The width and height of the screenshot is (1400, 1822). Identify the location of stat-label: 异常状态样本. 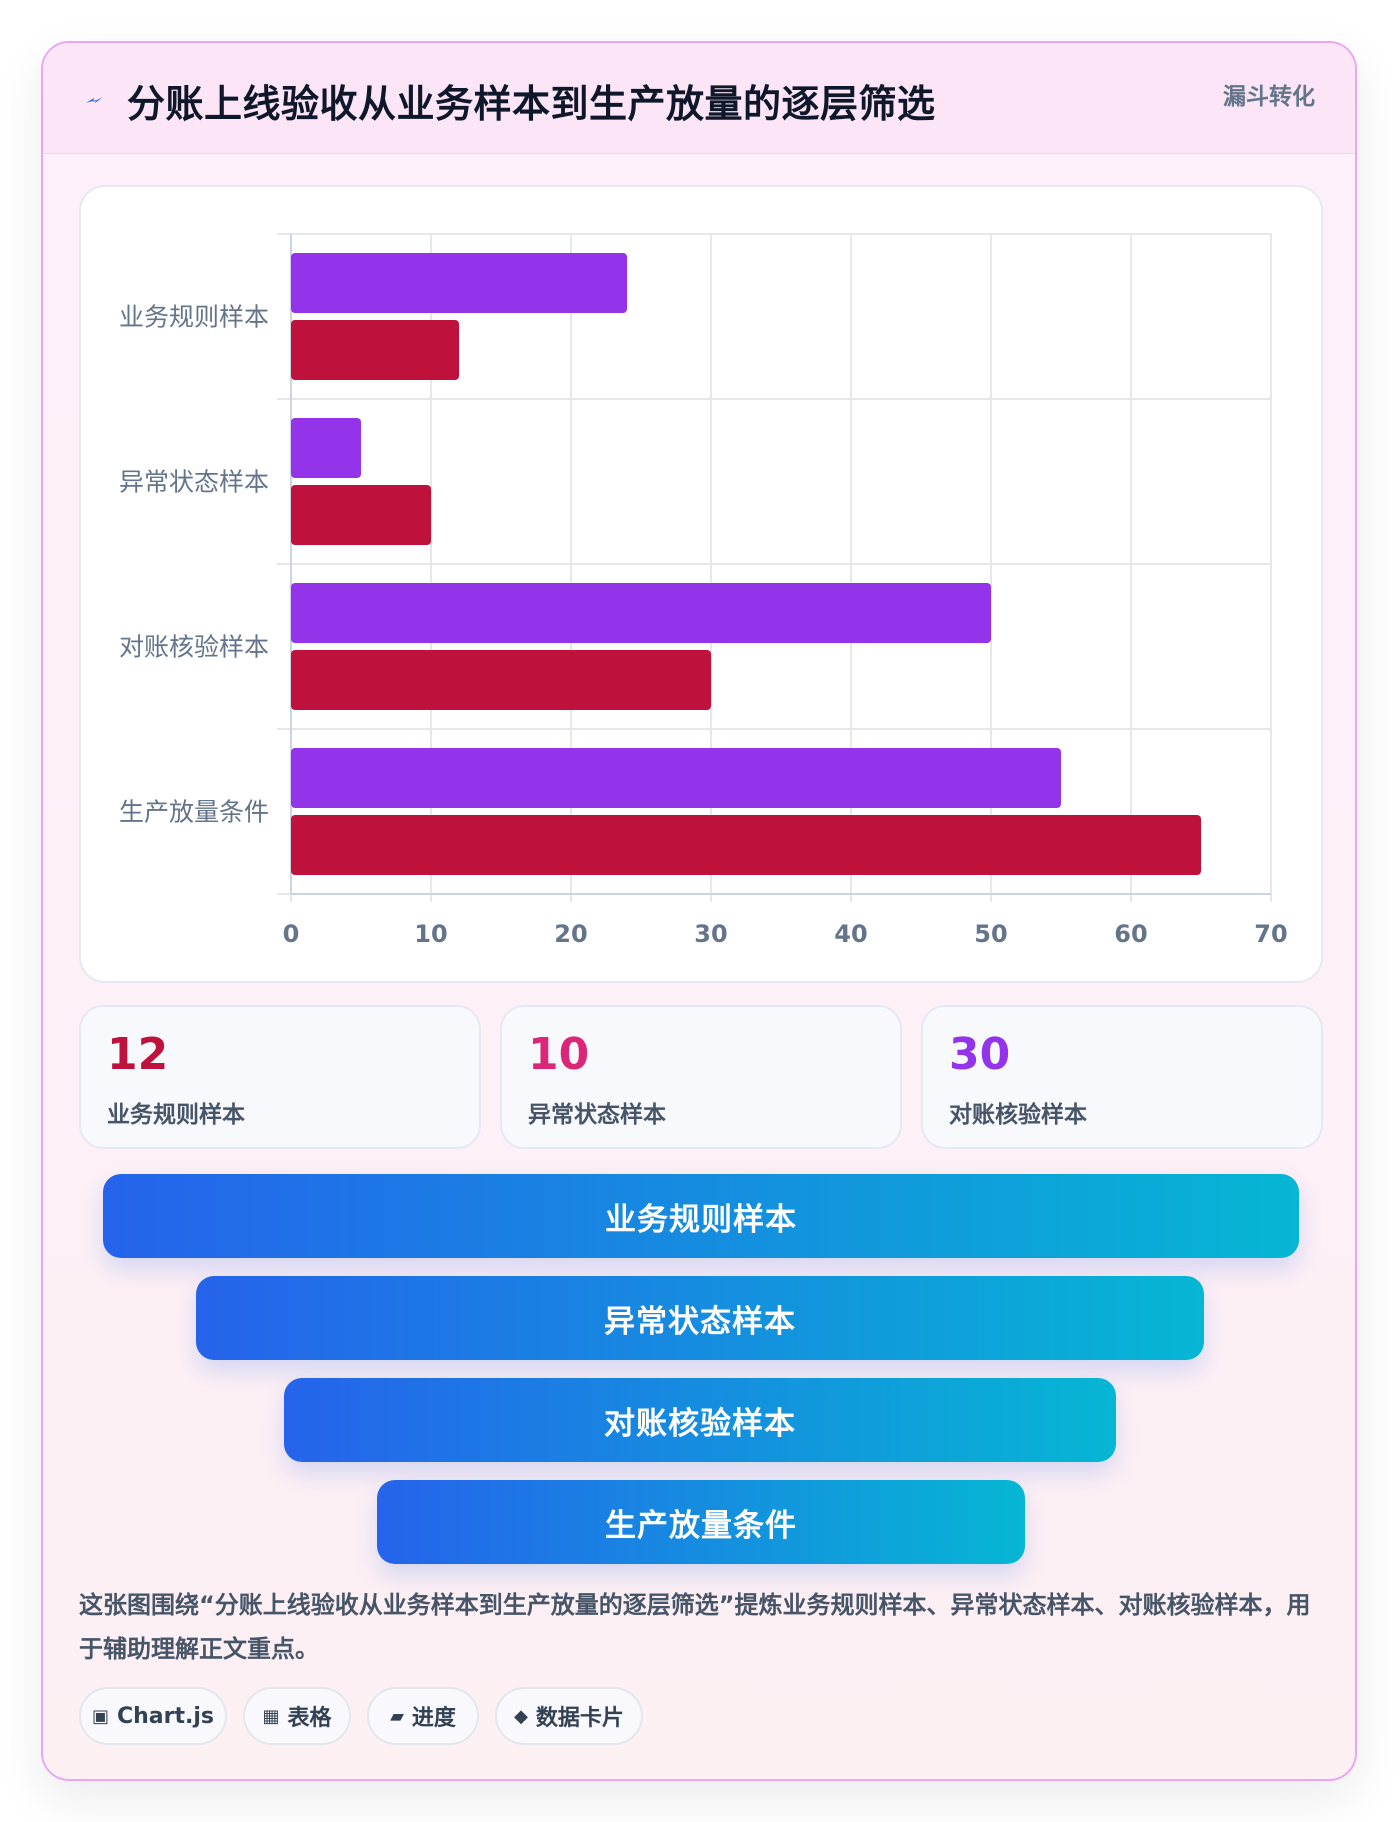
(597, 1115).